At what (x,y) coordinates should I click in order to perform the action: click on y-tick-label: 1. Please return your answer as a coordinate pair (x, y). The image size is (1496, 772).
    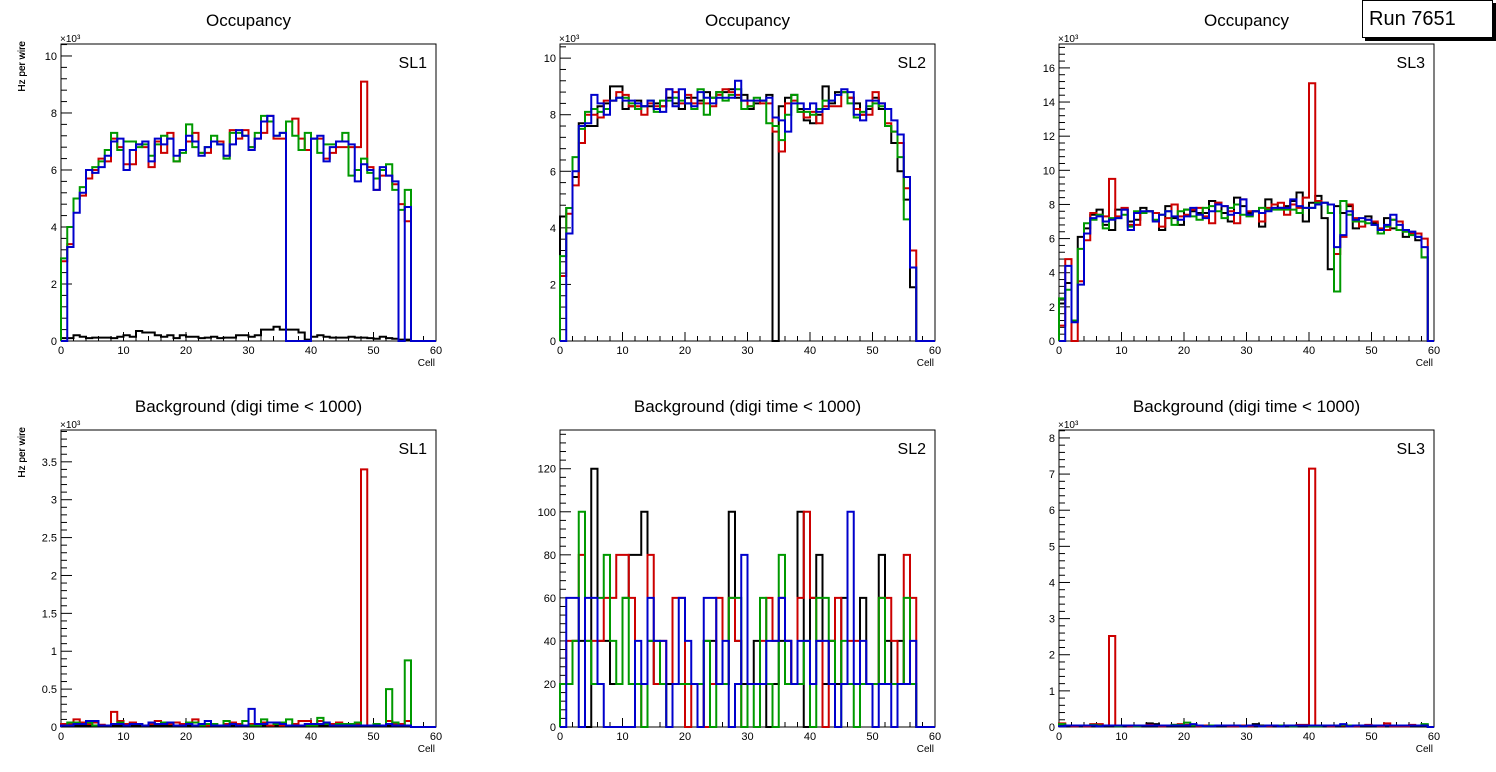
    Looking at the image, I should click on (54, 652).